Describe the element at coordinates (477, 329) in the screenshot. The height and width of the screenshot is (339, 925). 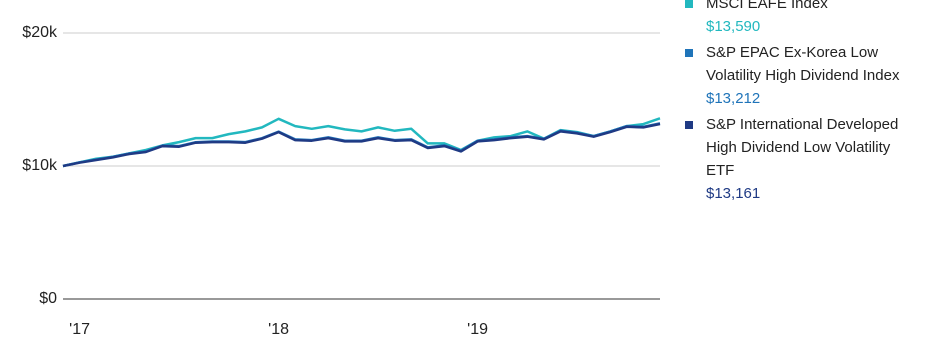
I see `x-tick-label: '19` at that location.